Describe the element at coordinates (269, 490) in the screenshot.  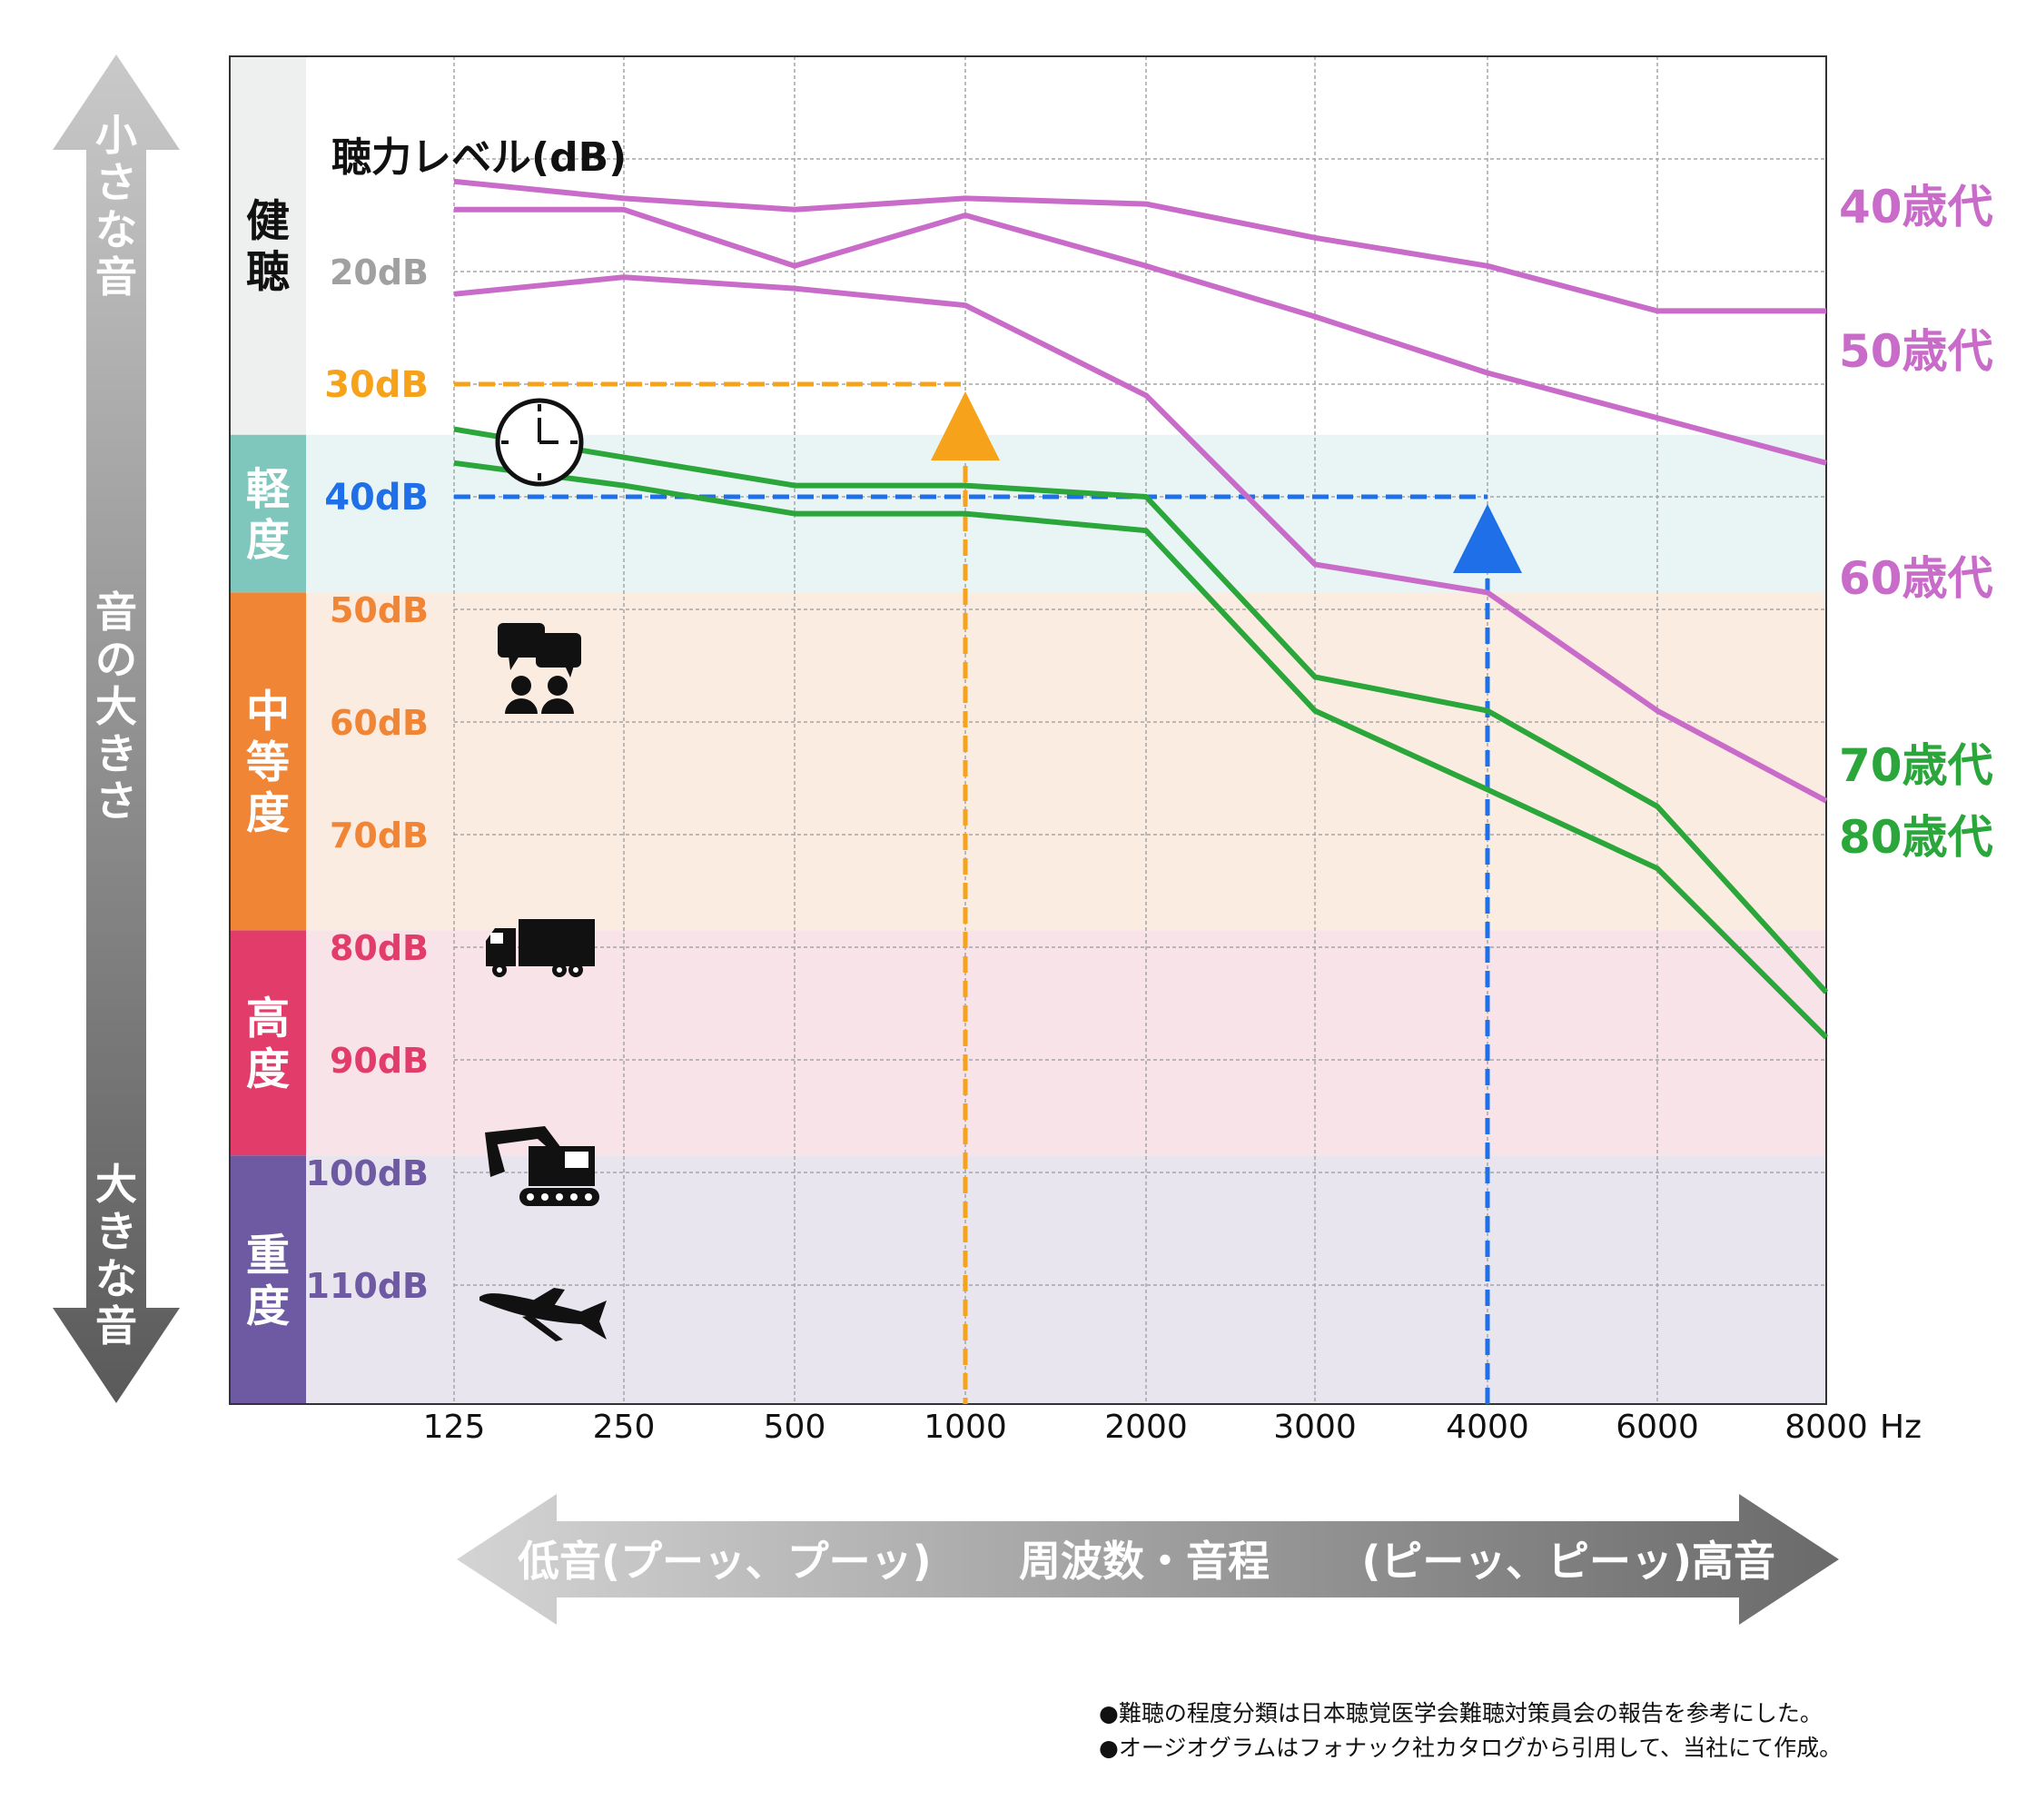
I see `band-label: 軽` at that location.